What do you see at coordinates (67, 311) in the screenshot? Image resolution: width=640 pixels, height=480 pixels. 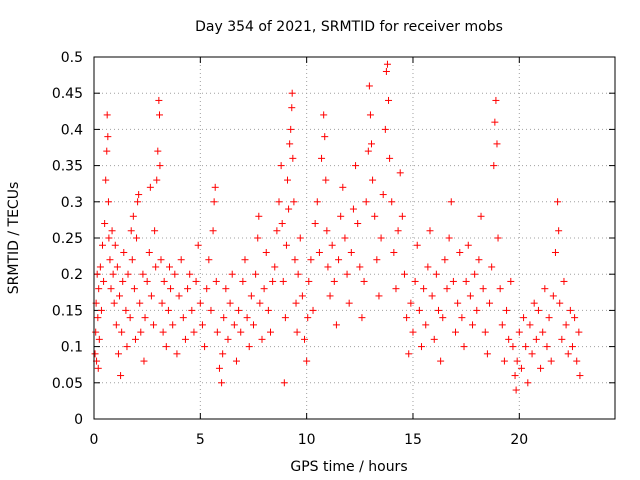 I see `y-tick-label: 0.15` at bounding box center [67, 311].